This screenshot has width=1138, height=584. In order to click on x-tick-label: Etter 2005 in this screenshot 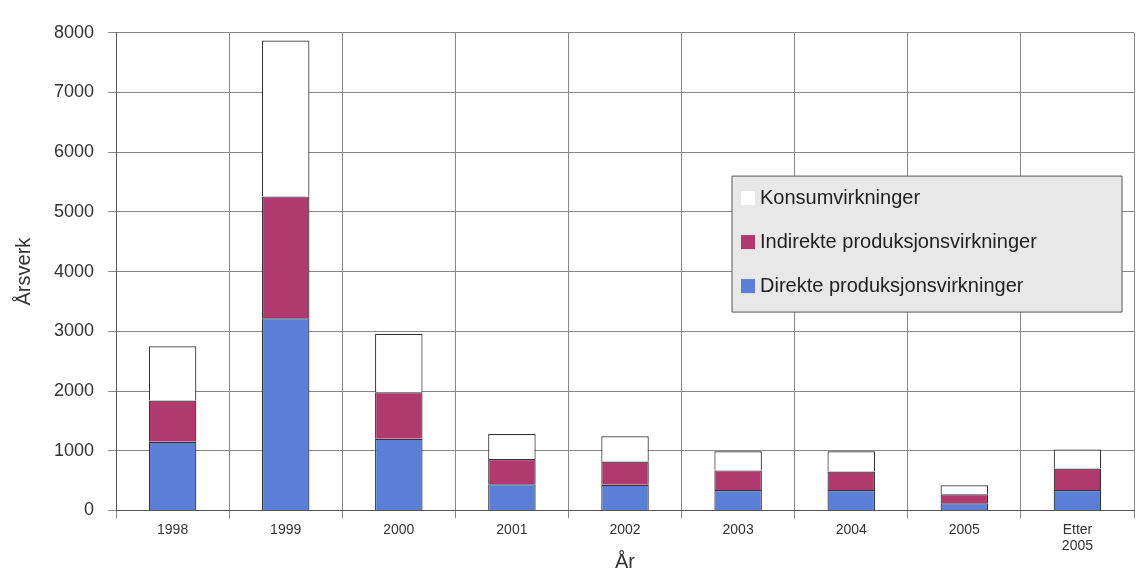, I will do `click(1077, 537)`.